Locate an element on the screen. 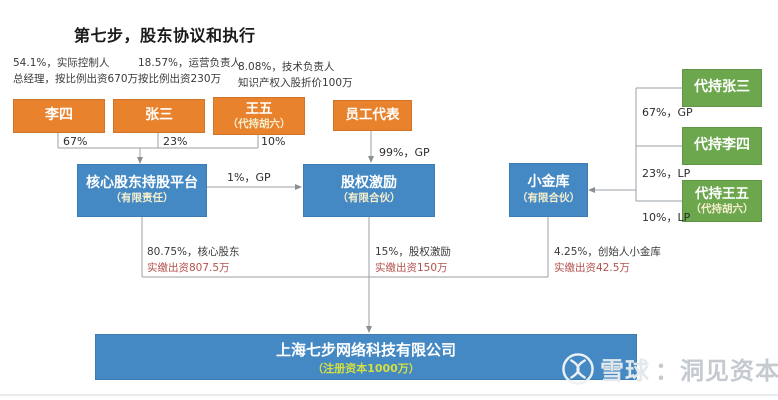  note-treasury-contribution: 4.25%，创始人小金库 实缴出资42.5万 is located at coordinates (607, 261).